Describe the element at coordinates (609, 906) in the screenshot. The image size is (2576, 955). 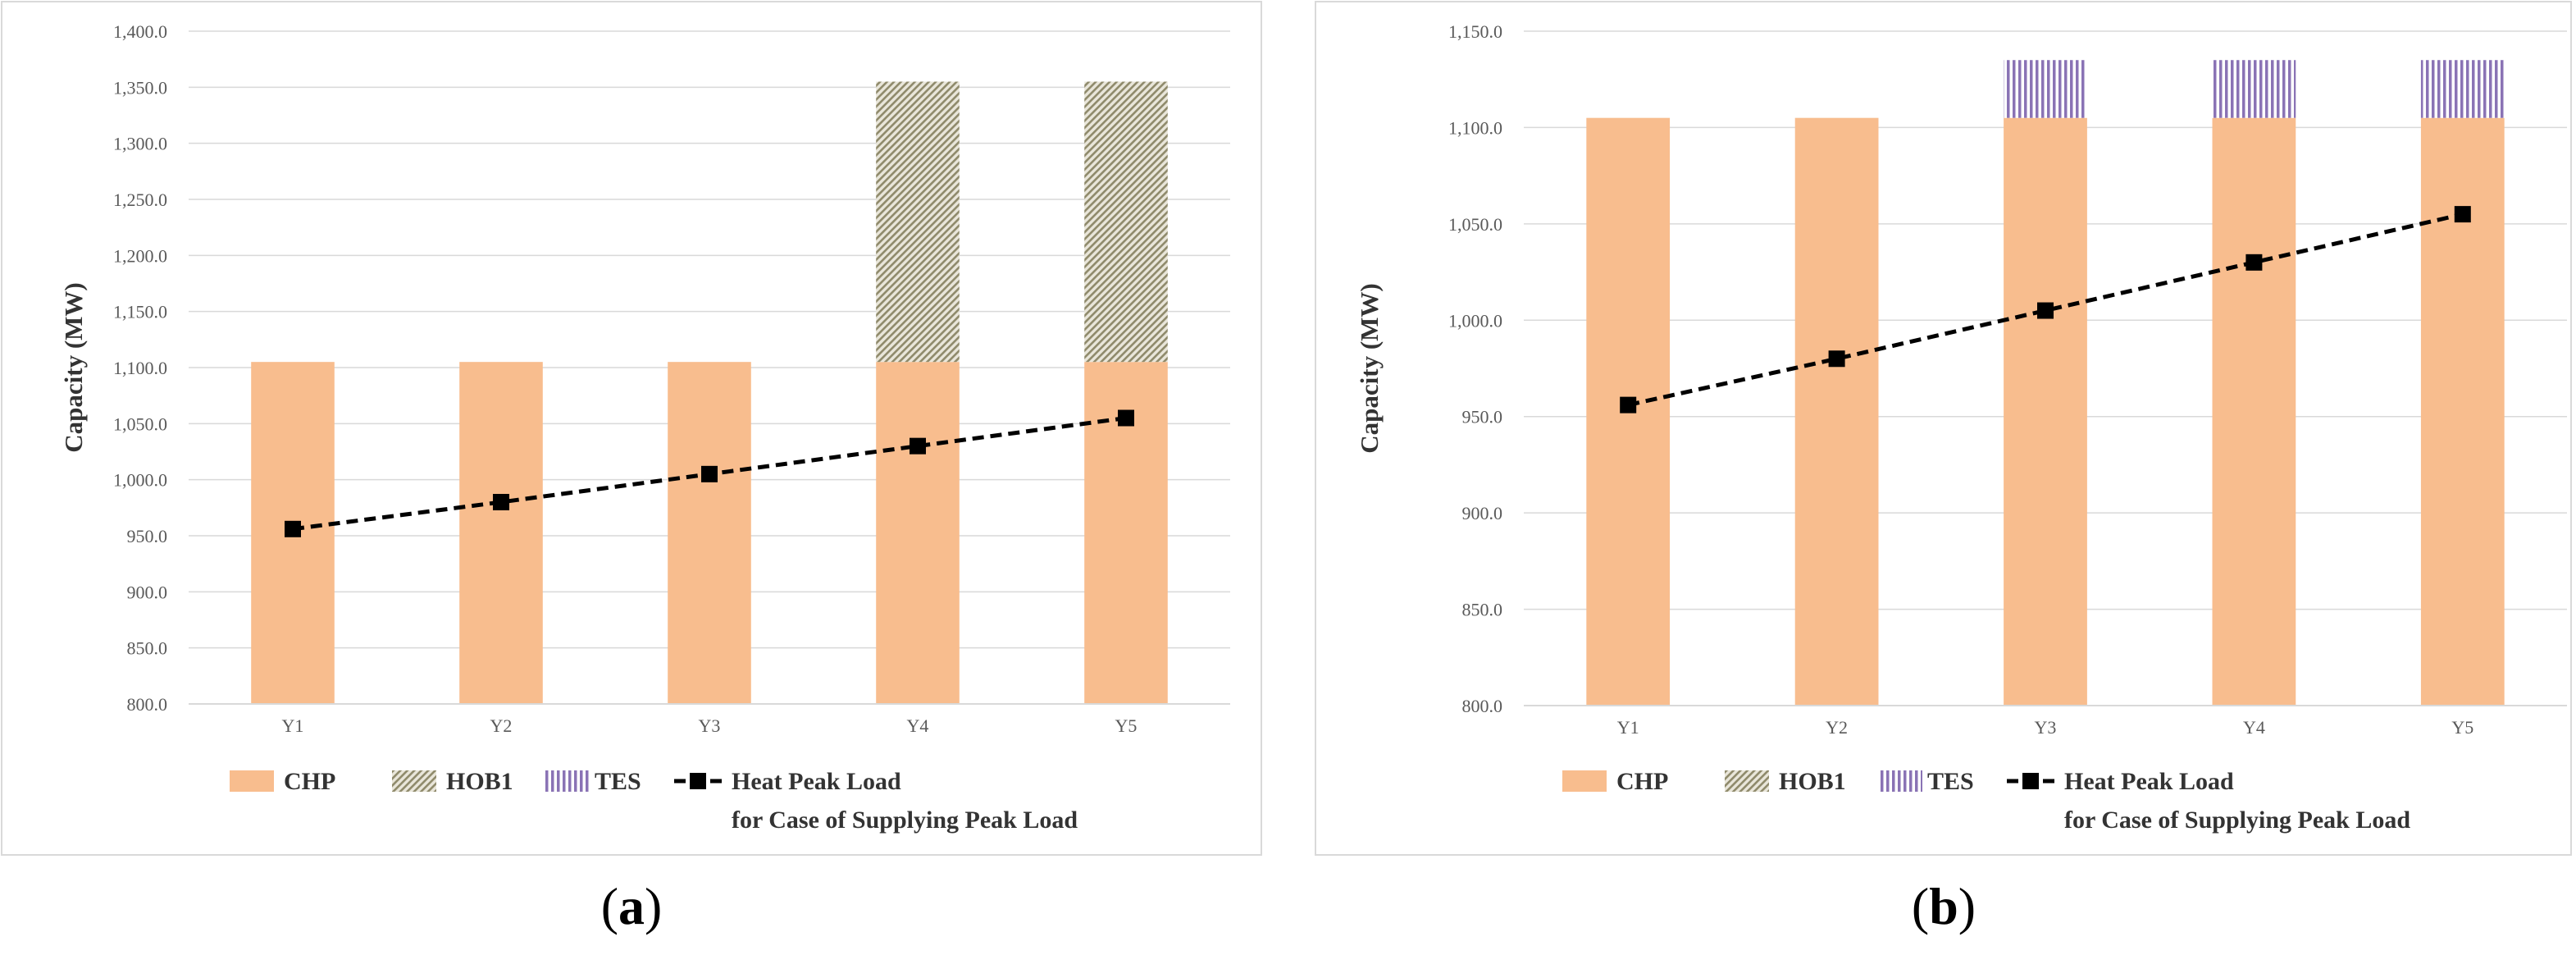
I see `caption-a-open: (` at that location.